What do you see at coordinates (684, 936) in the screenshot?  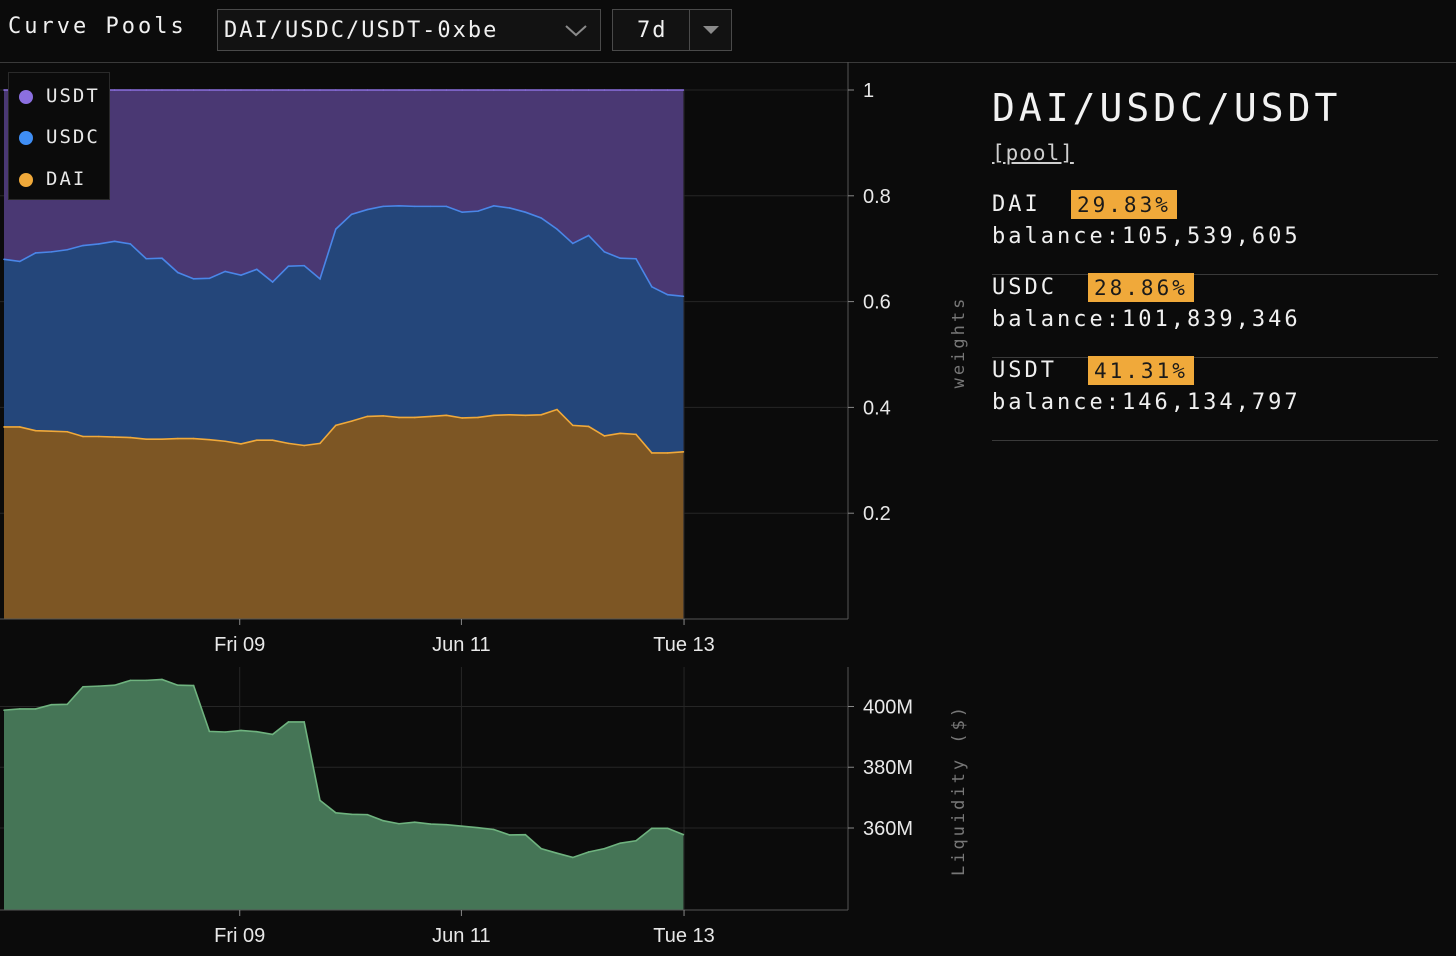 I see `x-tick-label: Tue 13` at bounding box center [684, 936].